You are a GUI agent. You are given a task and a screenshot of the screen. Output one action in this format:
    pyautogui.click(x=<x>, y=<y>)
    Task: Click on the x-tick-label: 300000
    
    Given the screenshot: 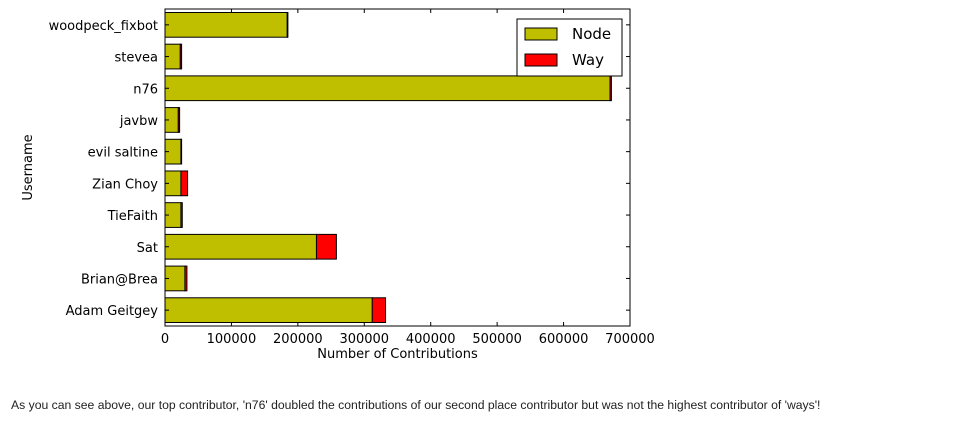 What is the action you would take?
    pyautogui.click(x=364, y=339)
    